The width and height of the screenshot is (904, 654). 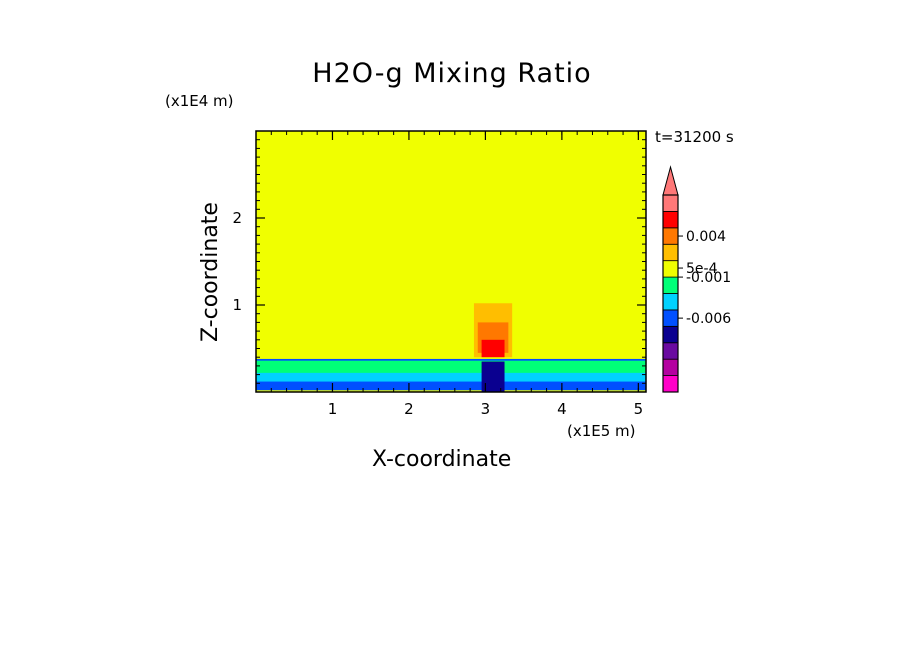 I want to click on x-tick-label: 2, so click(x=409, y=409).